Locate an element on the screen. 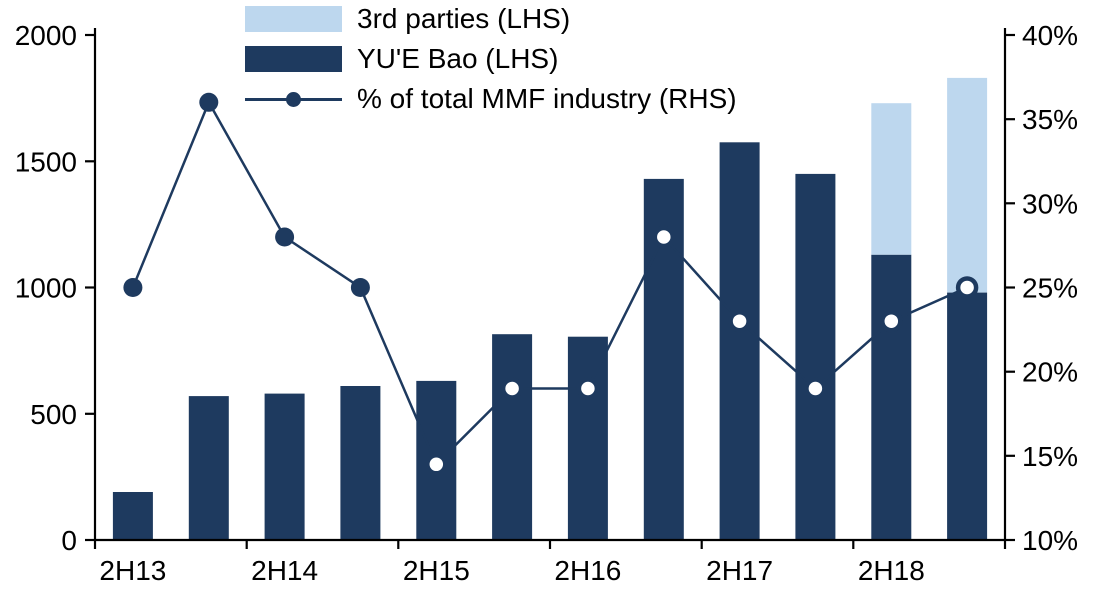 The width and height of the screenshot is (1102, 612). legend-swatch-yue-bao-icon is located at coordinates (293, 59).